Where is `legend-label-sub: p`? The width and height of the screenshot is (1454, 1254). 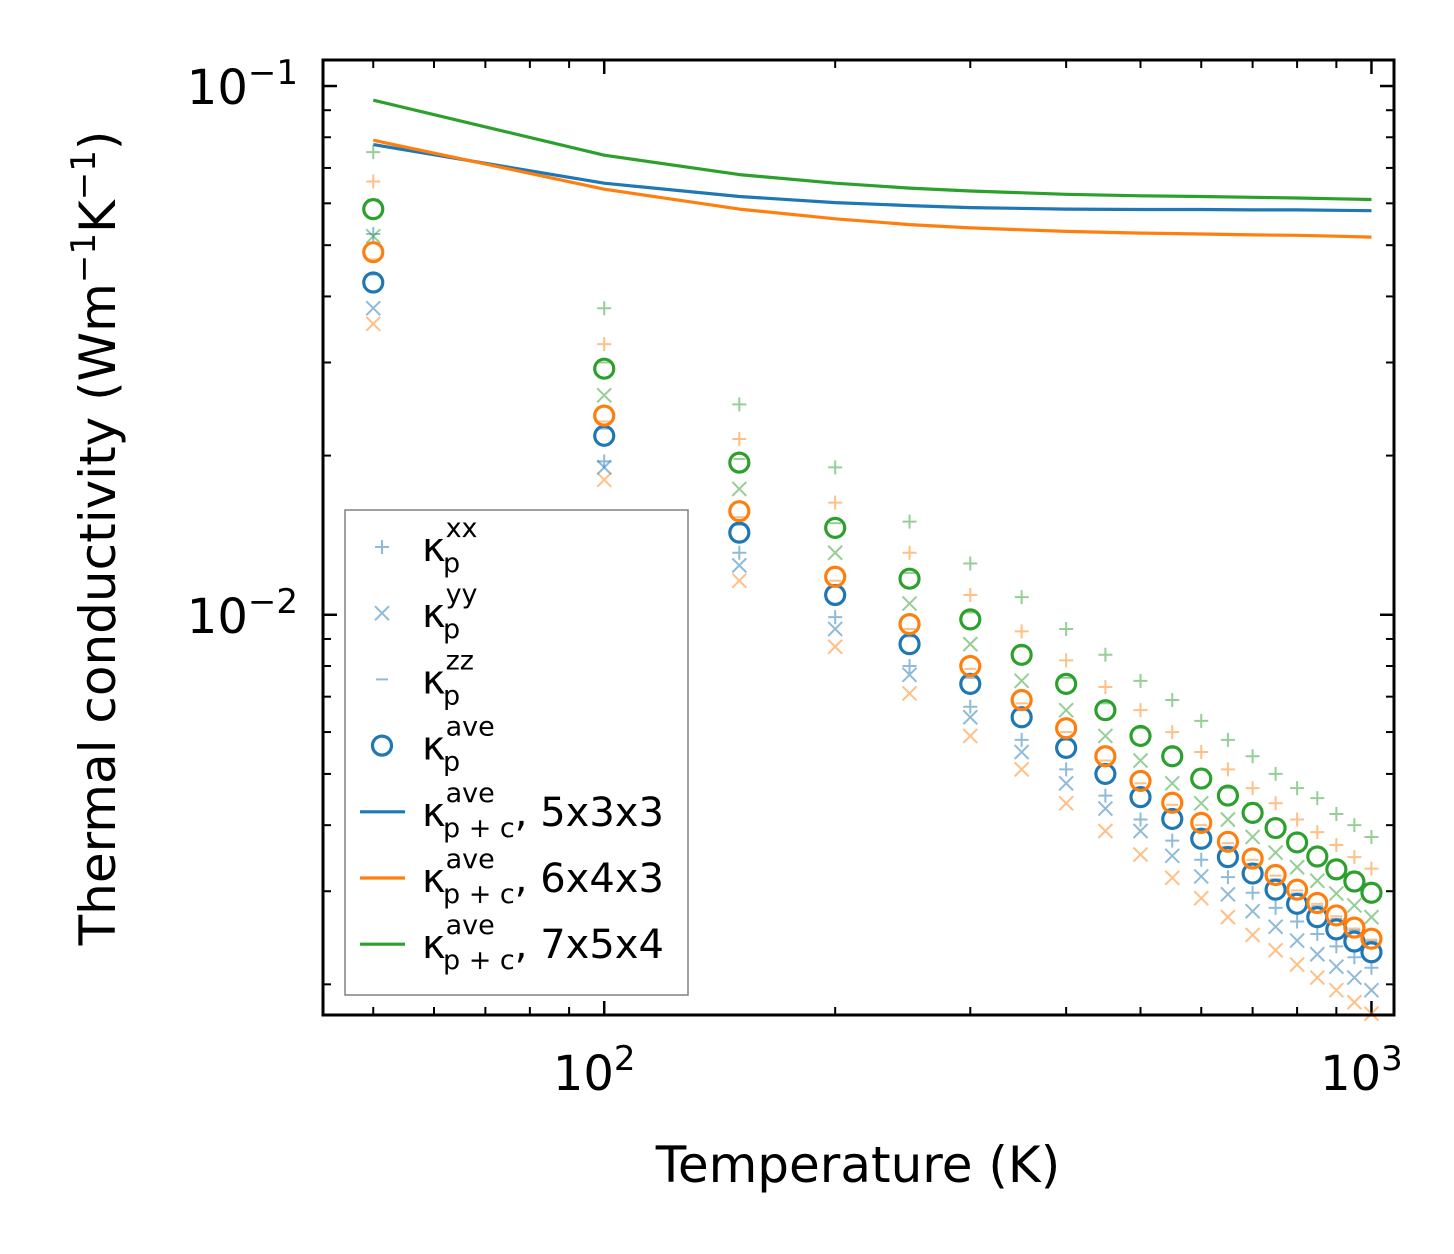 legend-label-sub: p is located at coordinates (451, 695).